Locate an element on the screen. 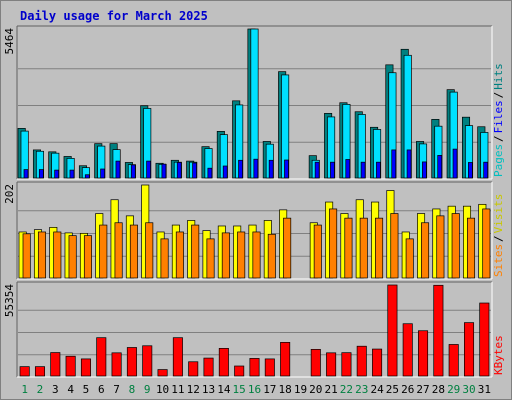 This screenshot has width=512, height=400. chart-title: Daily usage for March 2025 is located at coordinates (114, 16).